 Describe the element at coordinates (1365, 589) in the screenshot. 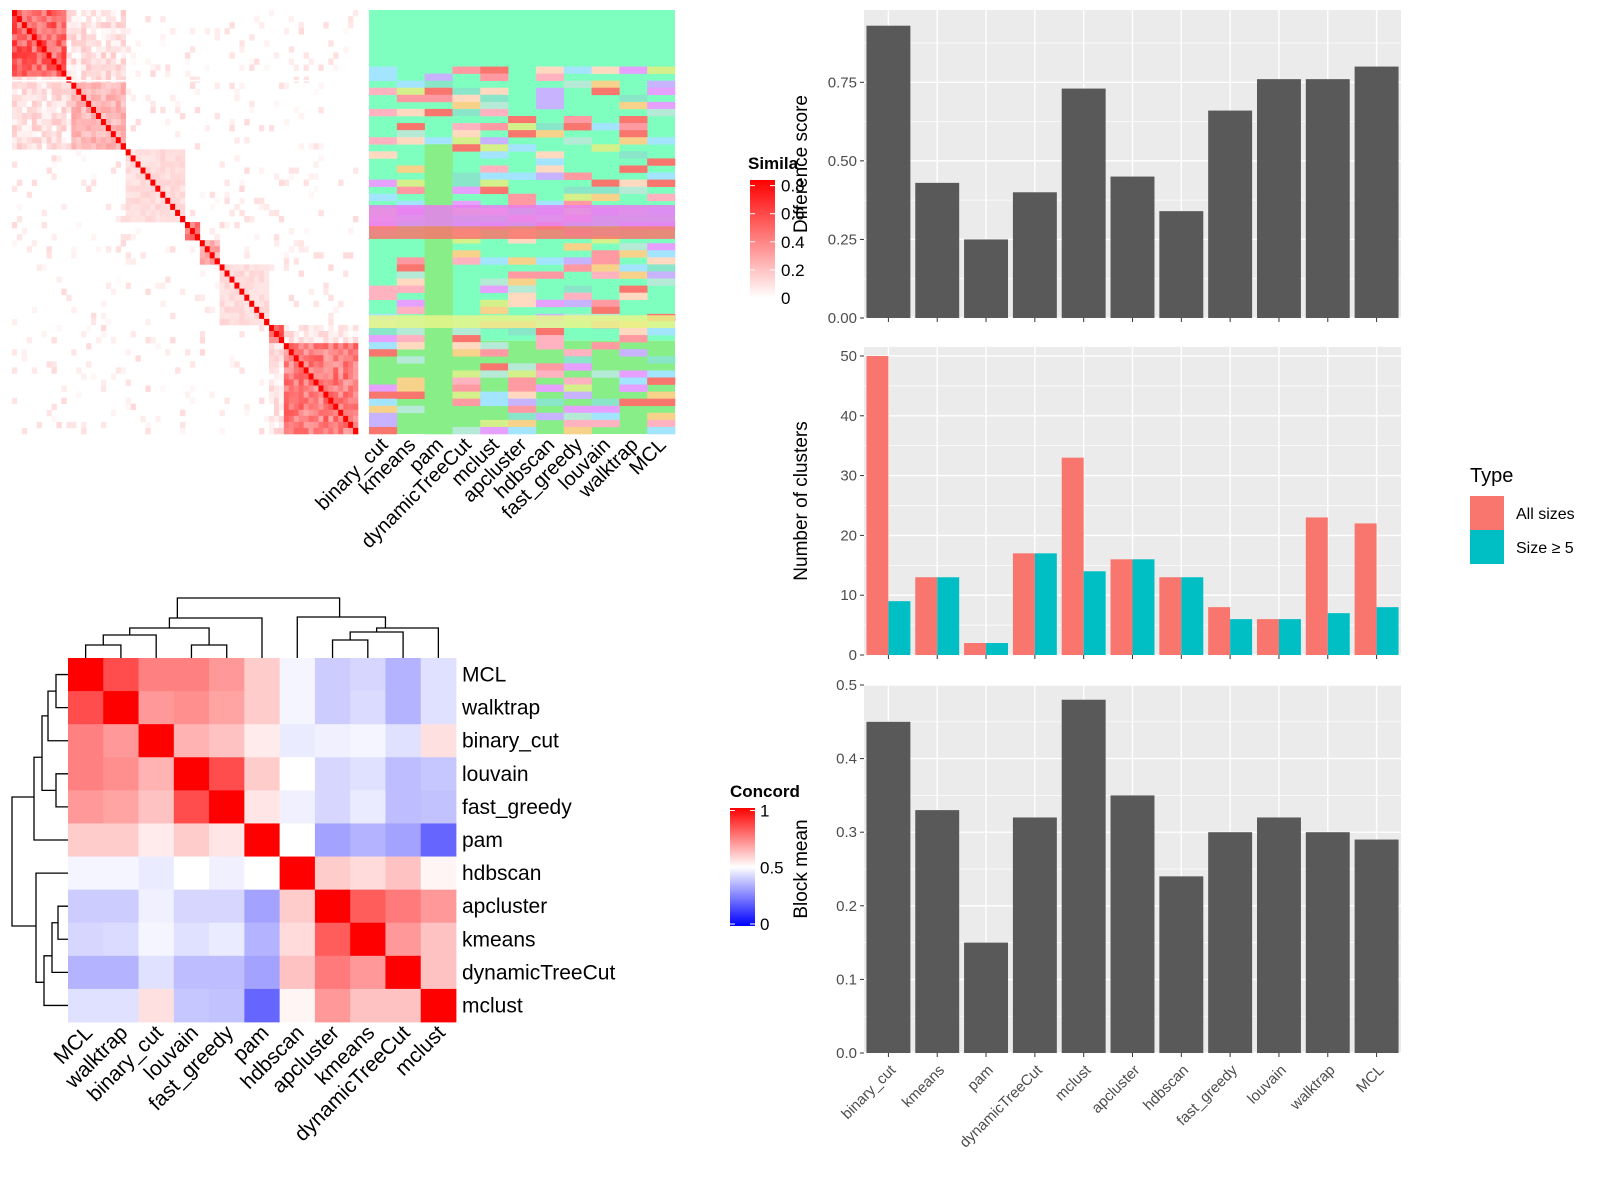

I see `bar-all-sizes` at that location.